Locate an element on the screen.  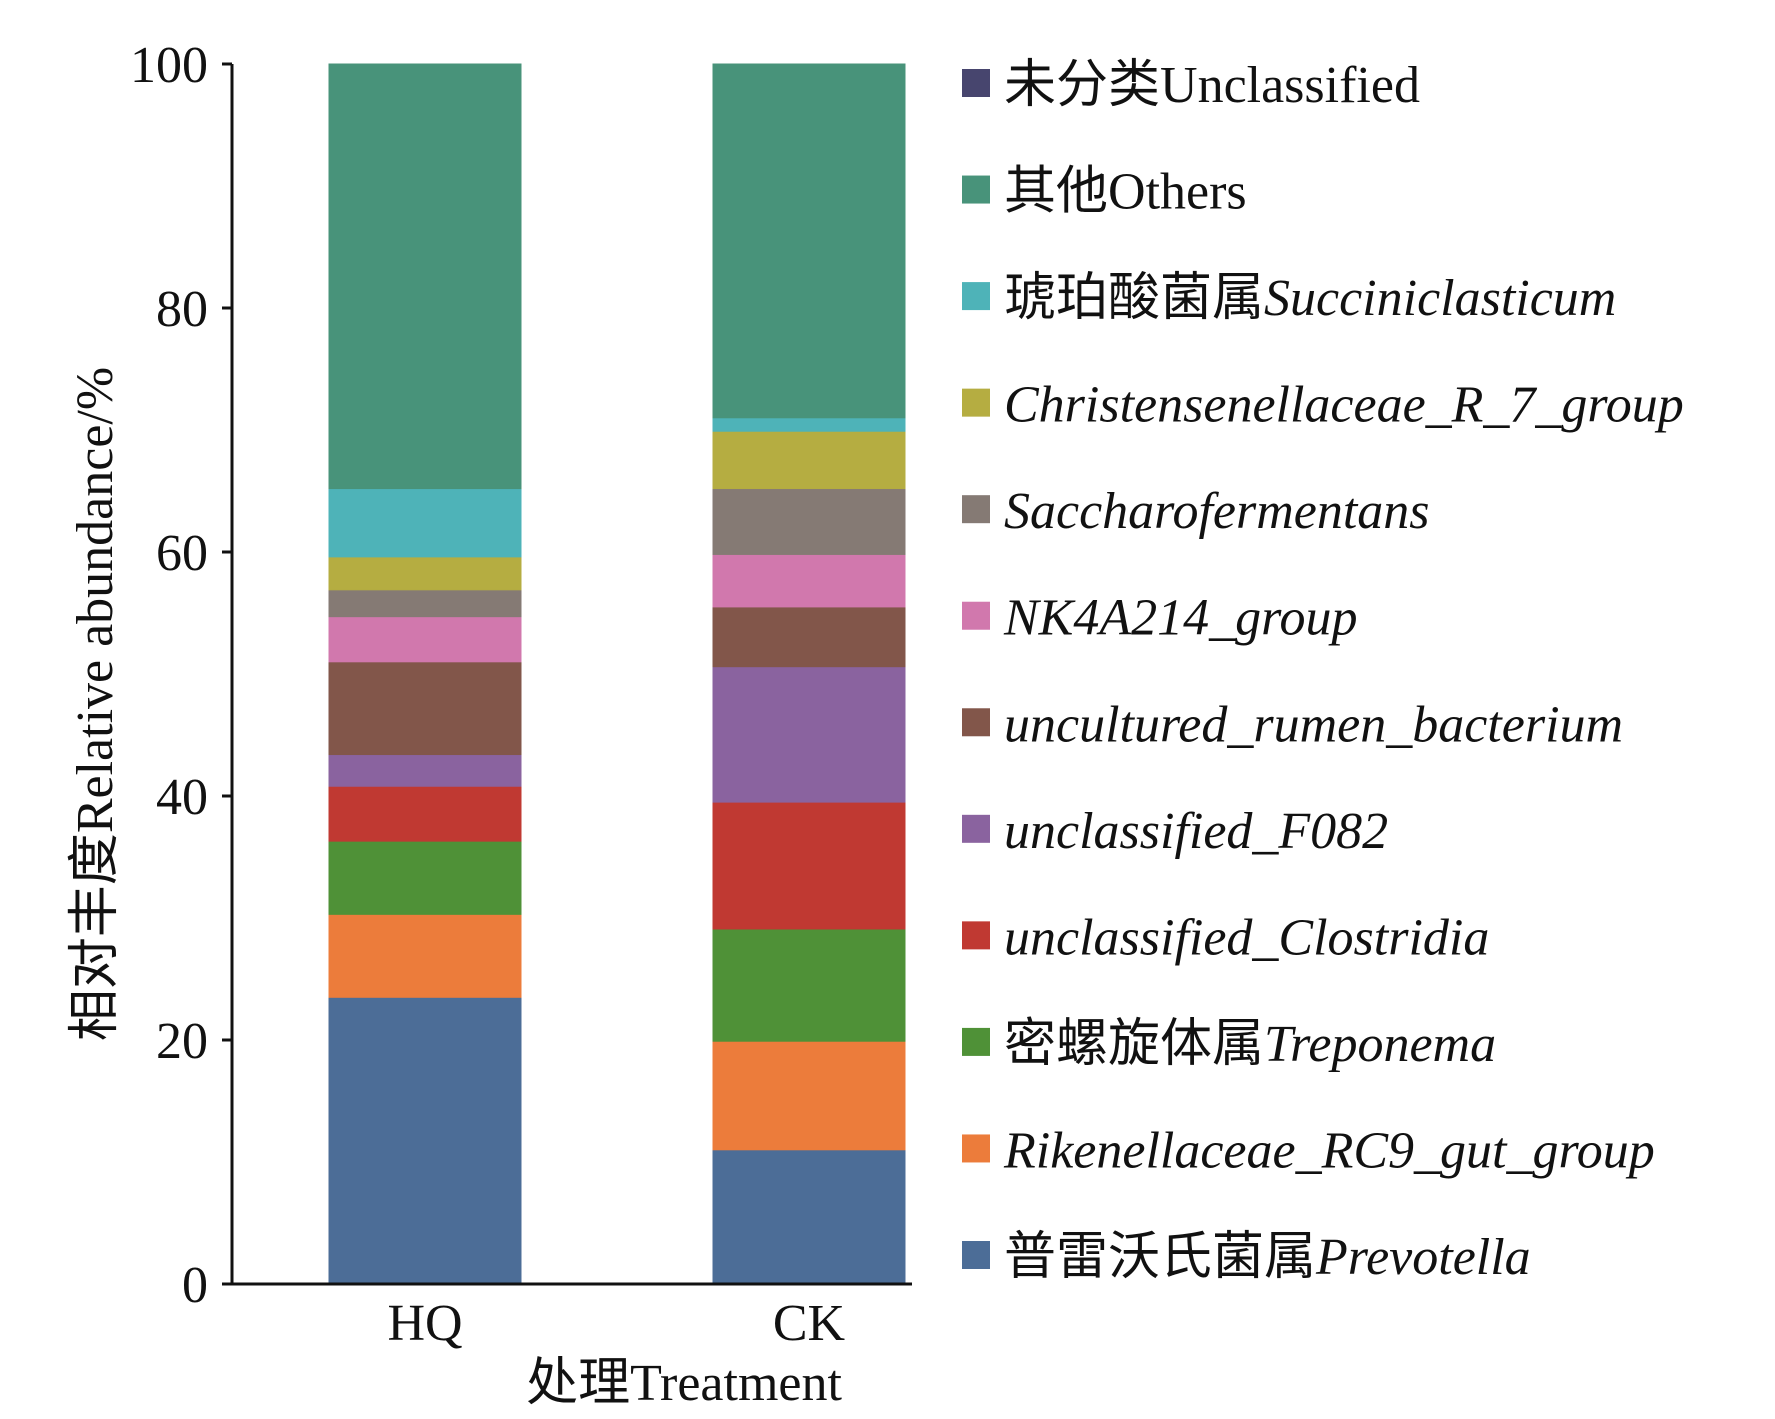
legend-label: unclassified_Clostridia is located at coordinates (1246, 937).